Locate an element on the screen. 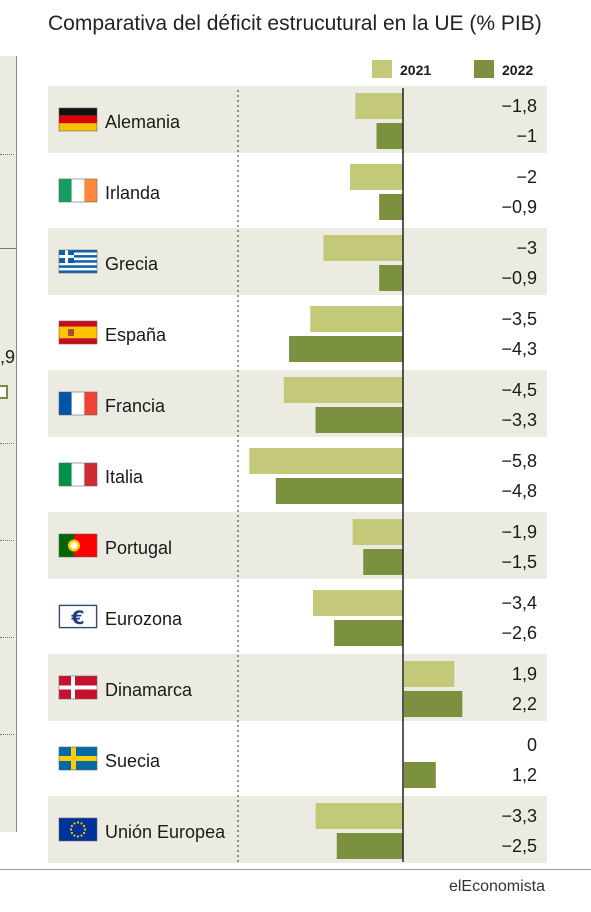  value-label-2021: −3,5 is located at coordinates (519, 319).